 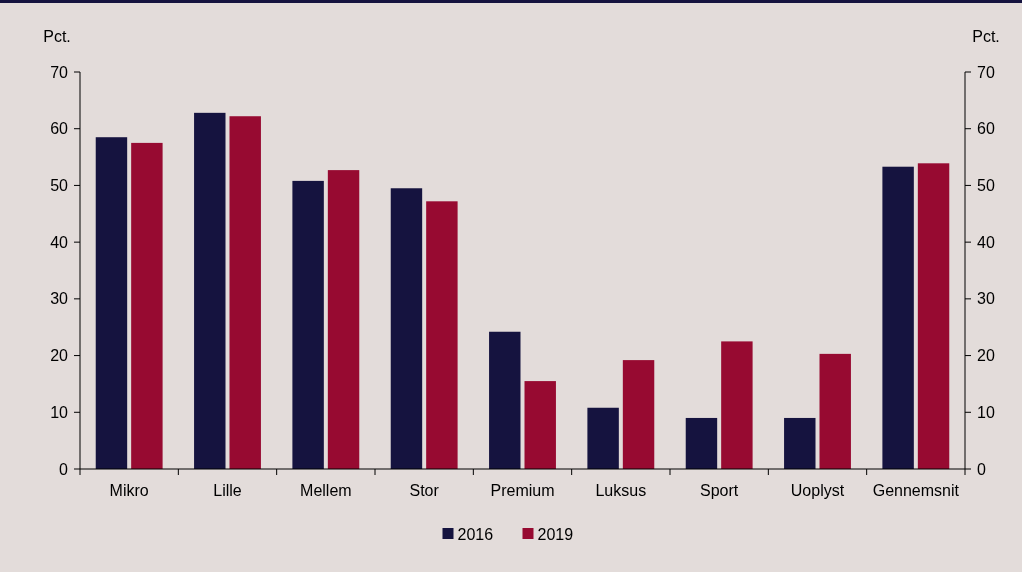 What do you see at coordinates (522, 490) in the screenshot?
I see `x-tick-label: Premium` at bounding box center [522, 490].